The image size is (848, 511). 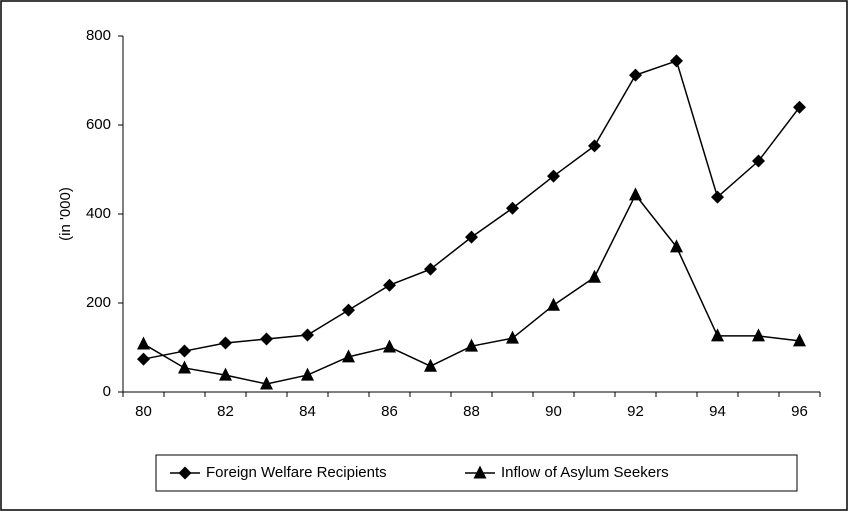 I want to click on y-tick-label: 200, so click(x=98, y=302).